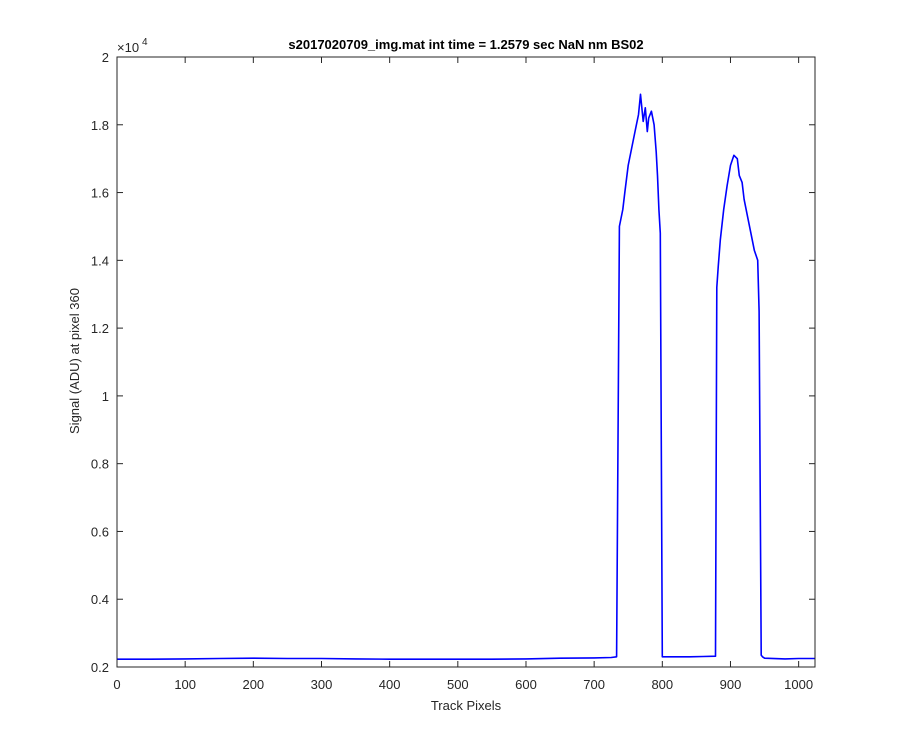 Image resolution: width=900 pixels, height=750 pixels. Describe the element at coordinates (100, 125) in the screenshot. I see `y-tick-label: 1.8` at that location.